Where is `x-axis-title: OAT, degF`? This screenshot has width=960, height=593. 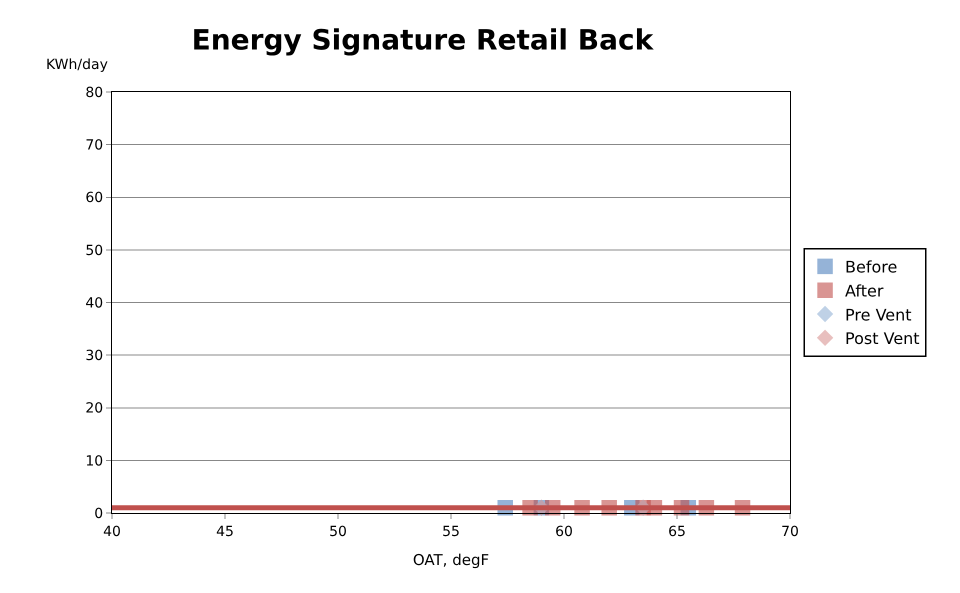
x-axis-title: OAT, degF is located at coordinates (451, 559).